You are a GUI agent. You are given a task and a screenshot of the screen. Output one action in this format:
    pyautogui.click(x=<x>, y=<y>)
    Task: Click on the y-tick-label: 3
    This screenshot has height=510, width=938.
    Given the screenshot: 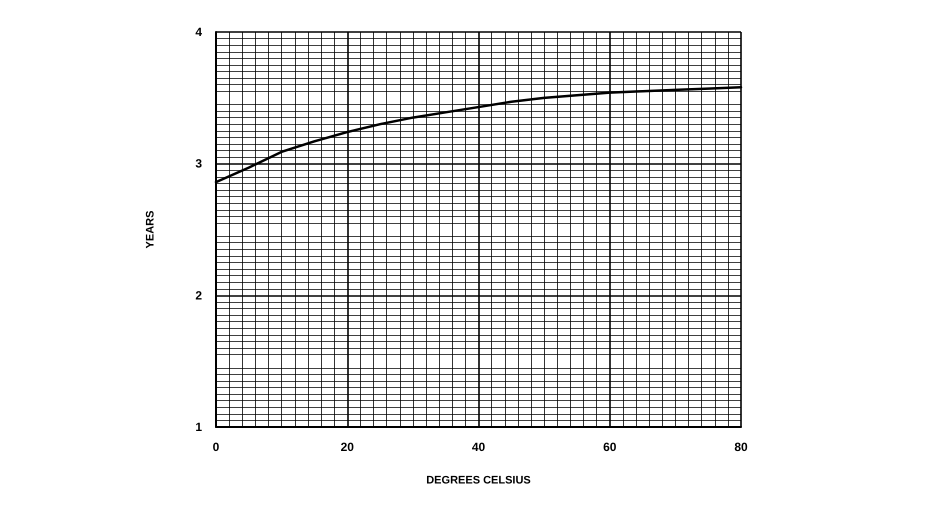 What is the action you would take?
    pyautogui.click(x=198, y=163)
    